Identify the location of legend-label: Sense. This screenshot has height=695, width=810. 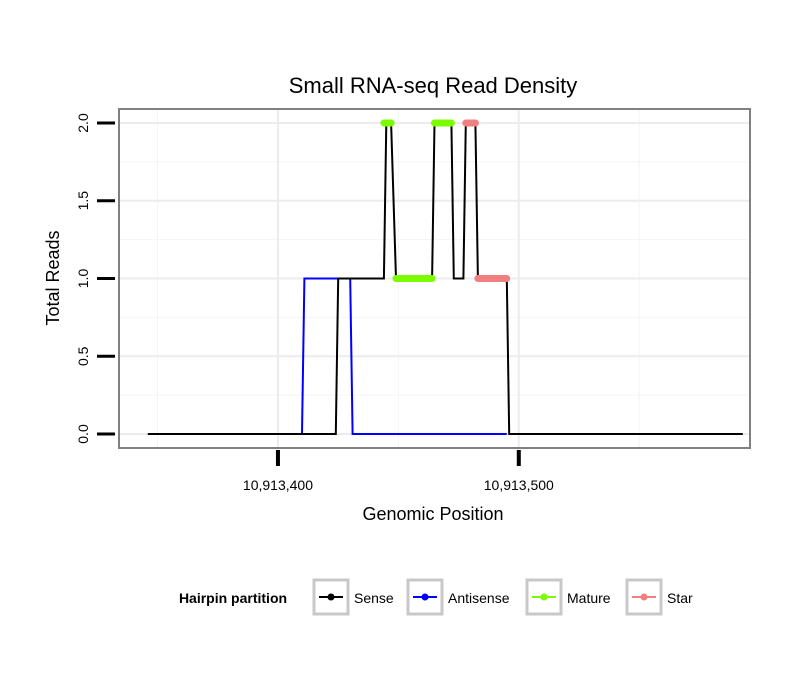
(374, 598).